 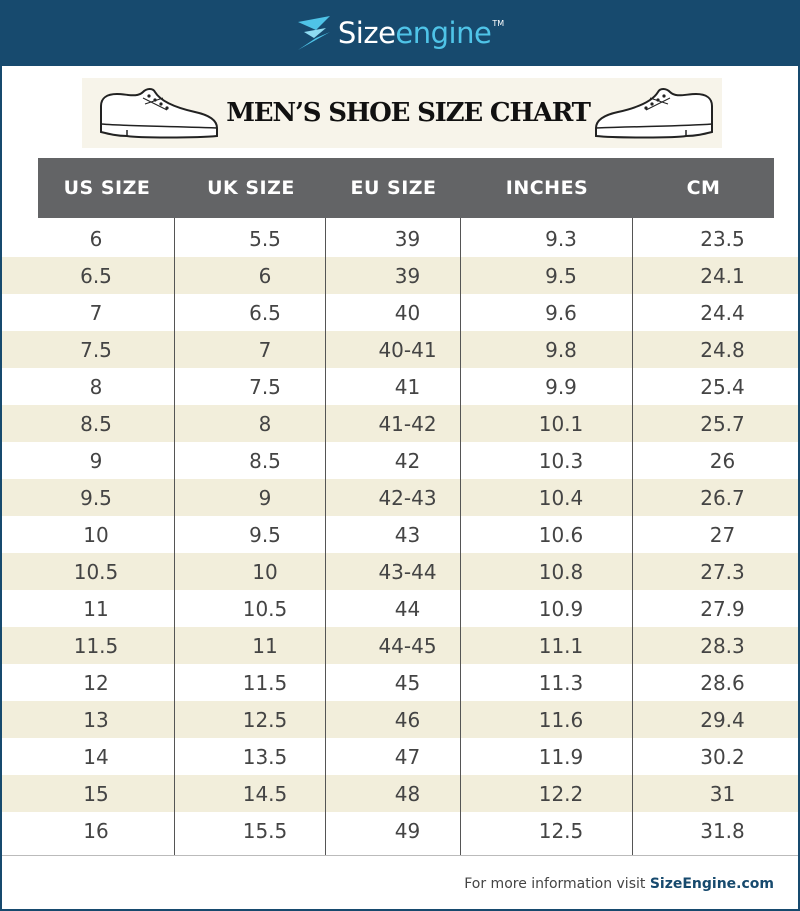 What do you see at coordinates (265, 645) in the screenshot?
I see `cell-uk-size: 11` at bounding box center [265, 645].